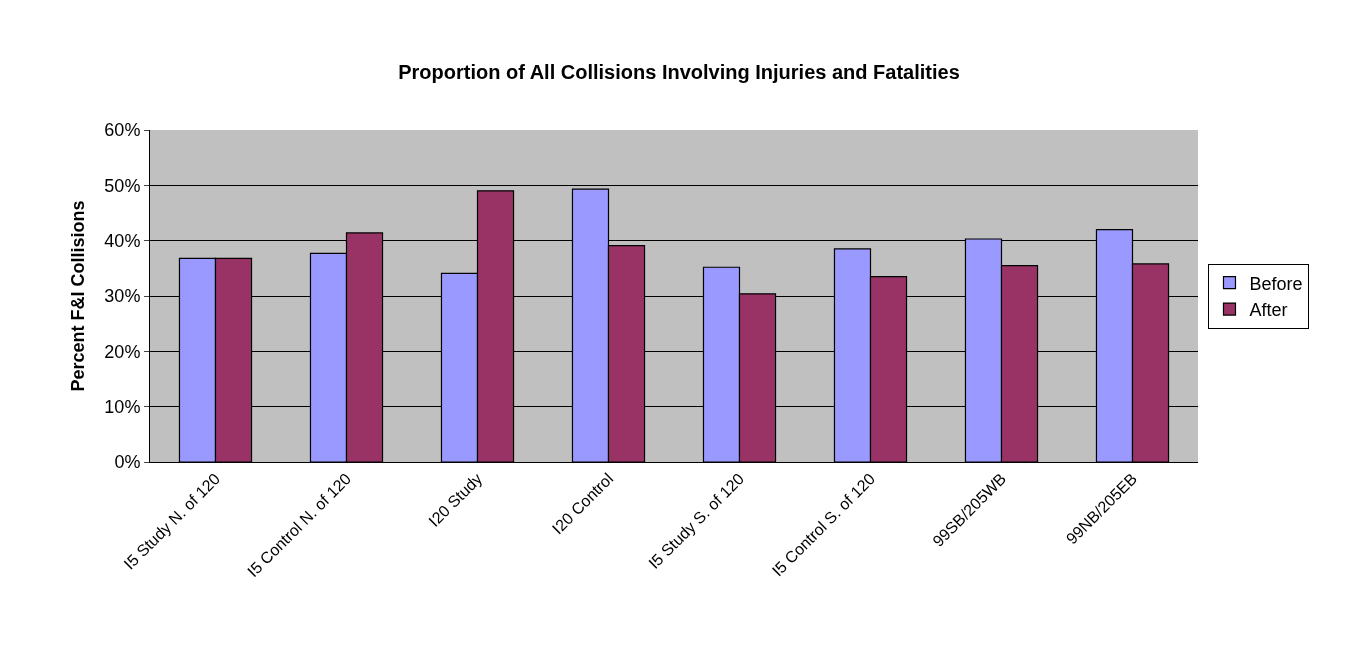 Image resolution: width=1358 pixels, height=652 pixels. Describe the element at coordinates (1268, 310) in the screenshot. I see `legend-label: After` at that location.